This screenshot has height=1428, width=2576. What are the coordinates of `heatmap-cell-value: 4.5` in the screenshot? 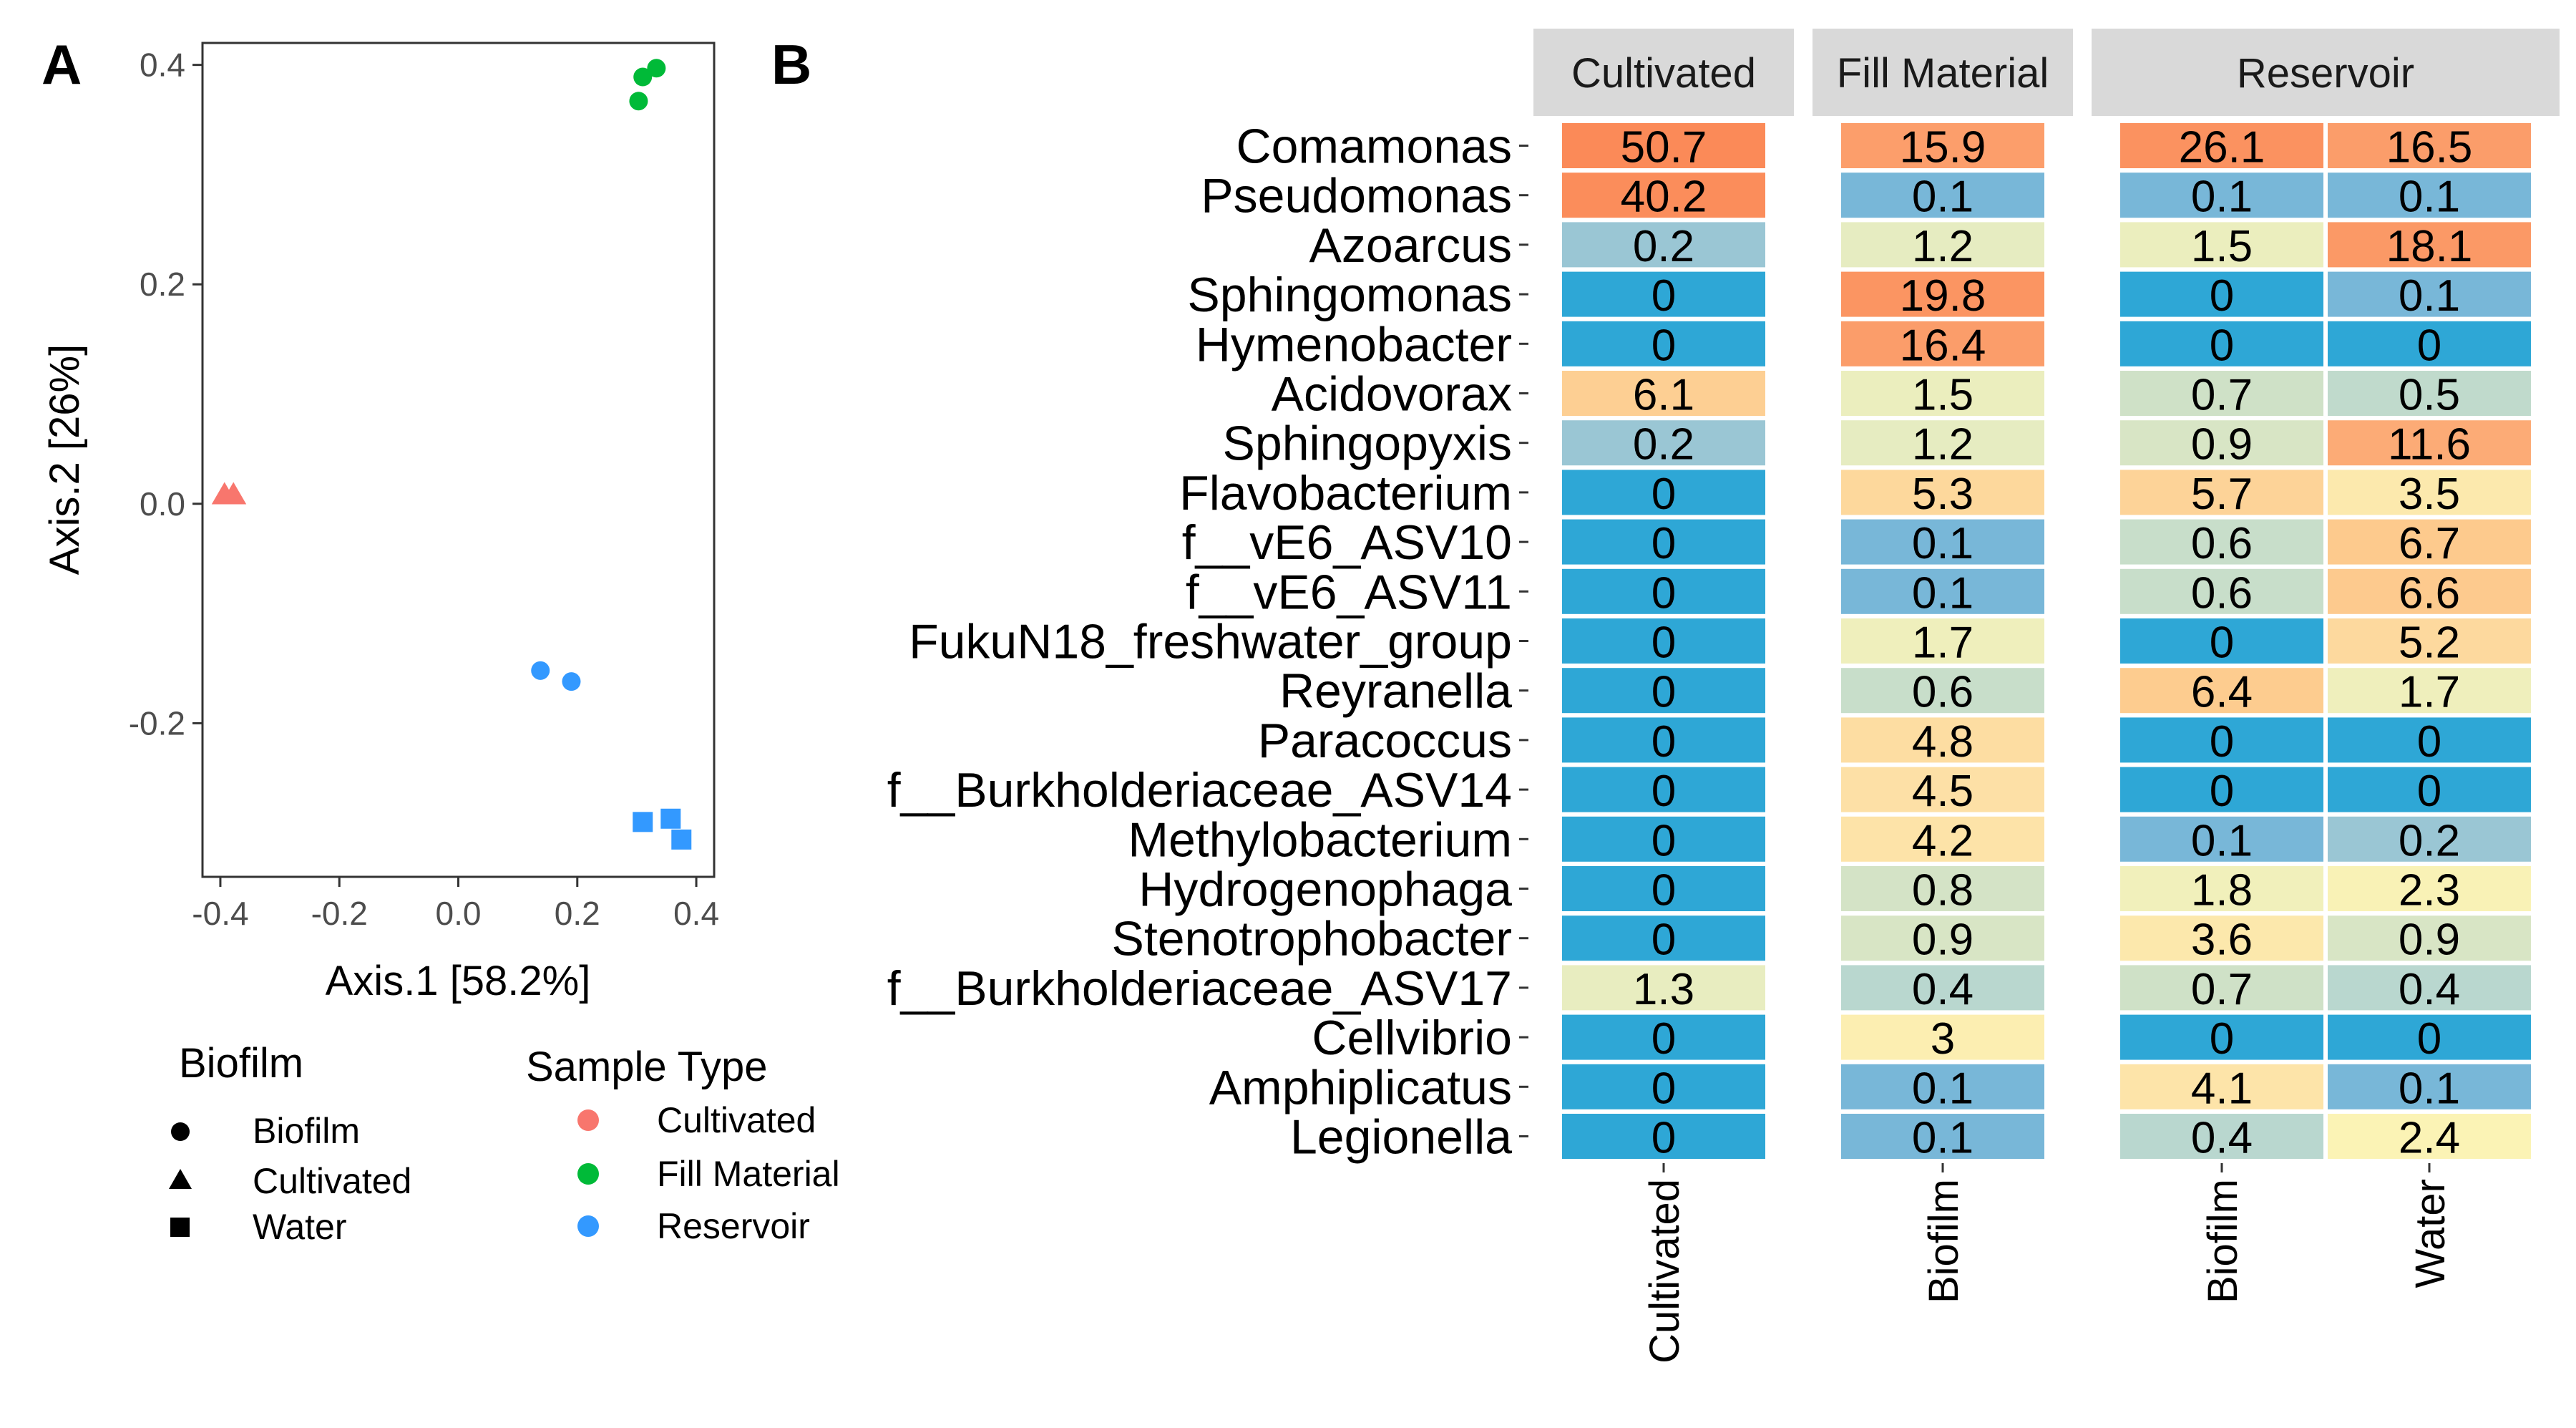 It's located at (1943, 791).